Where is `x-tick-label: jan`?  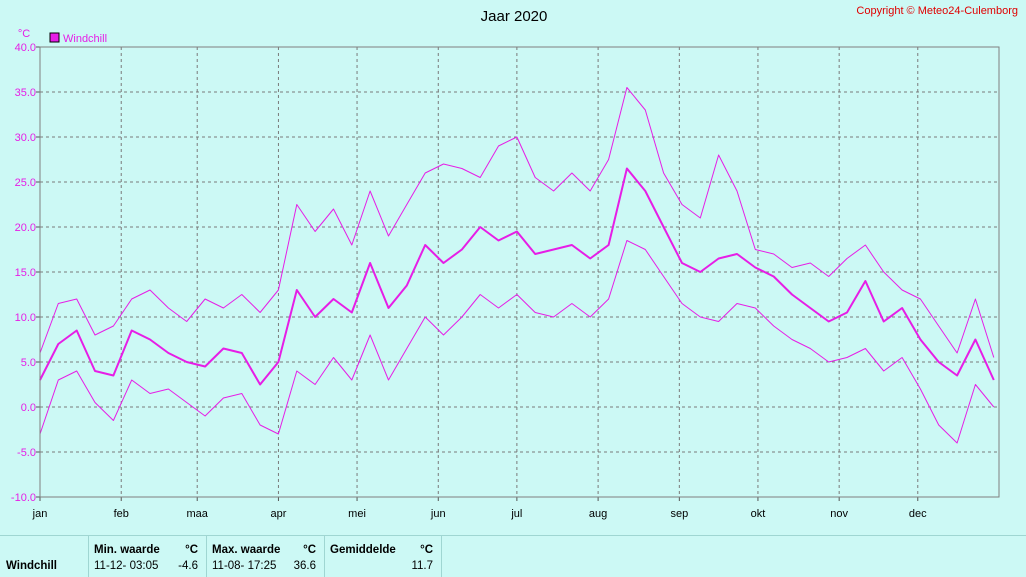
x-tick-label: jan is located at coordinates (40, 514).